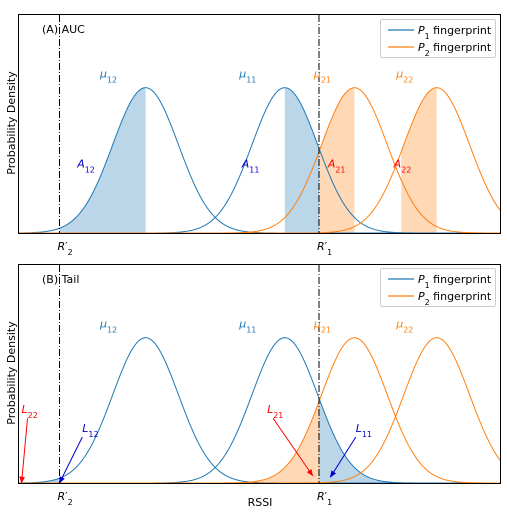 The image size is (507, 516). I want to click on arrow-l11, so click(343, 457).